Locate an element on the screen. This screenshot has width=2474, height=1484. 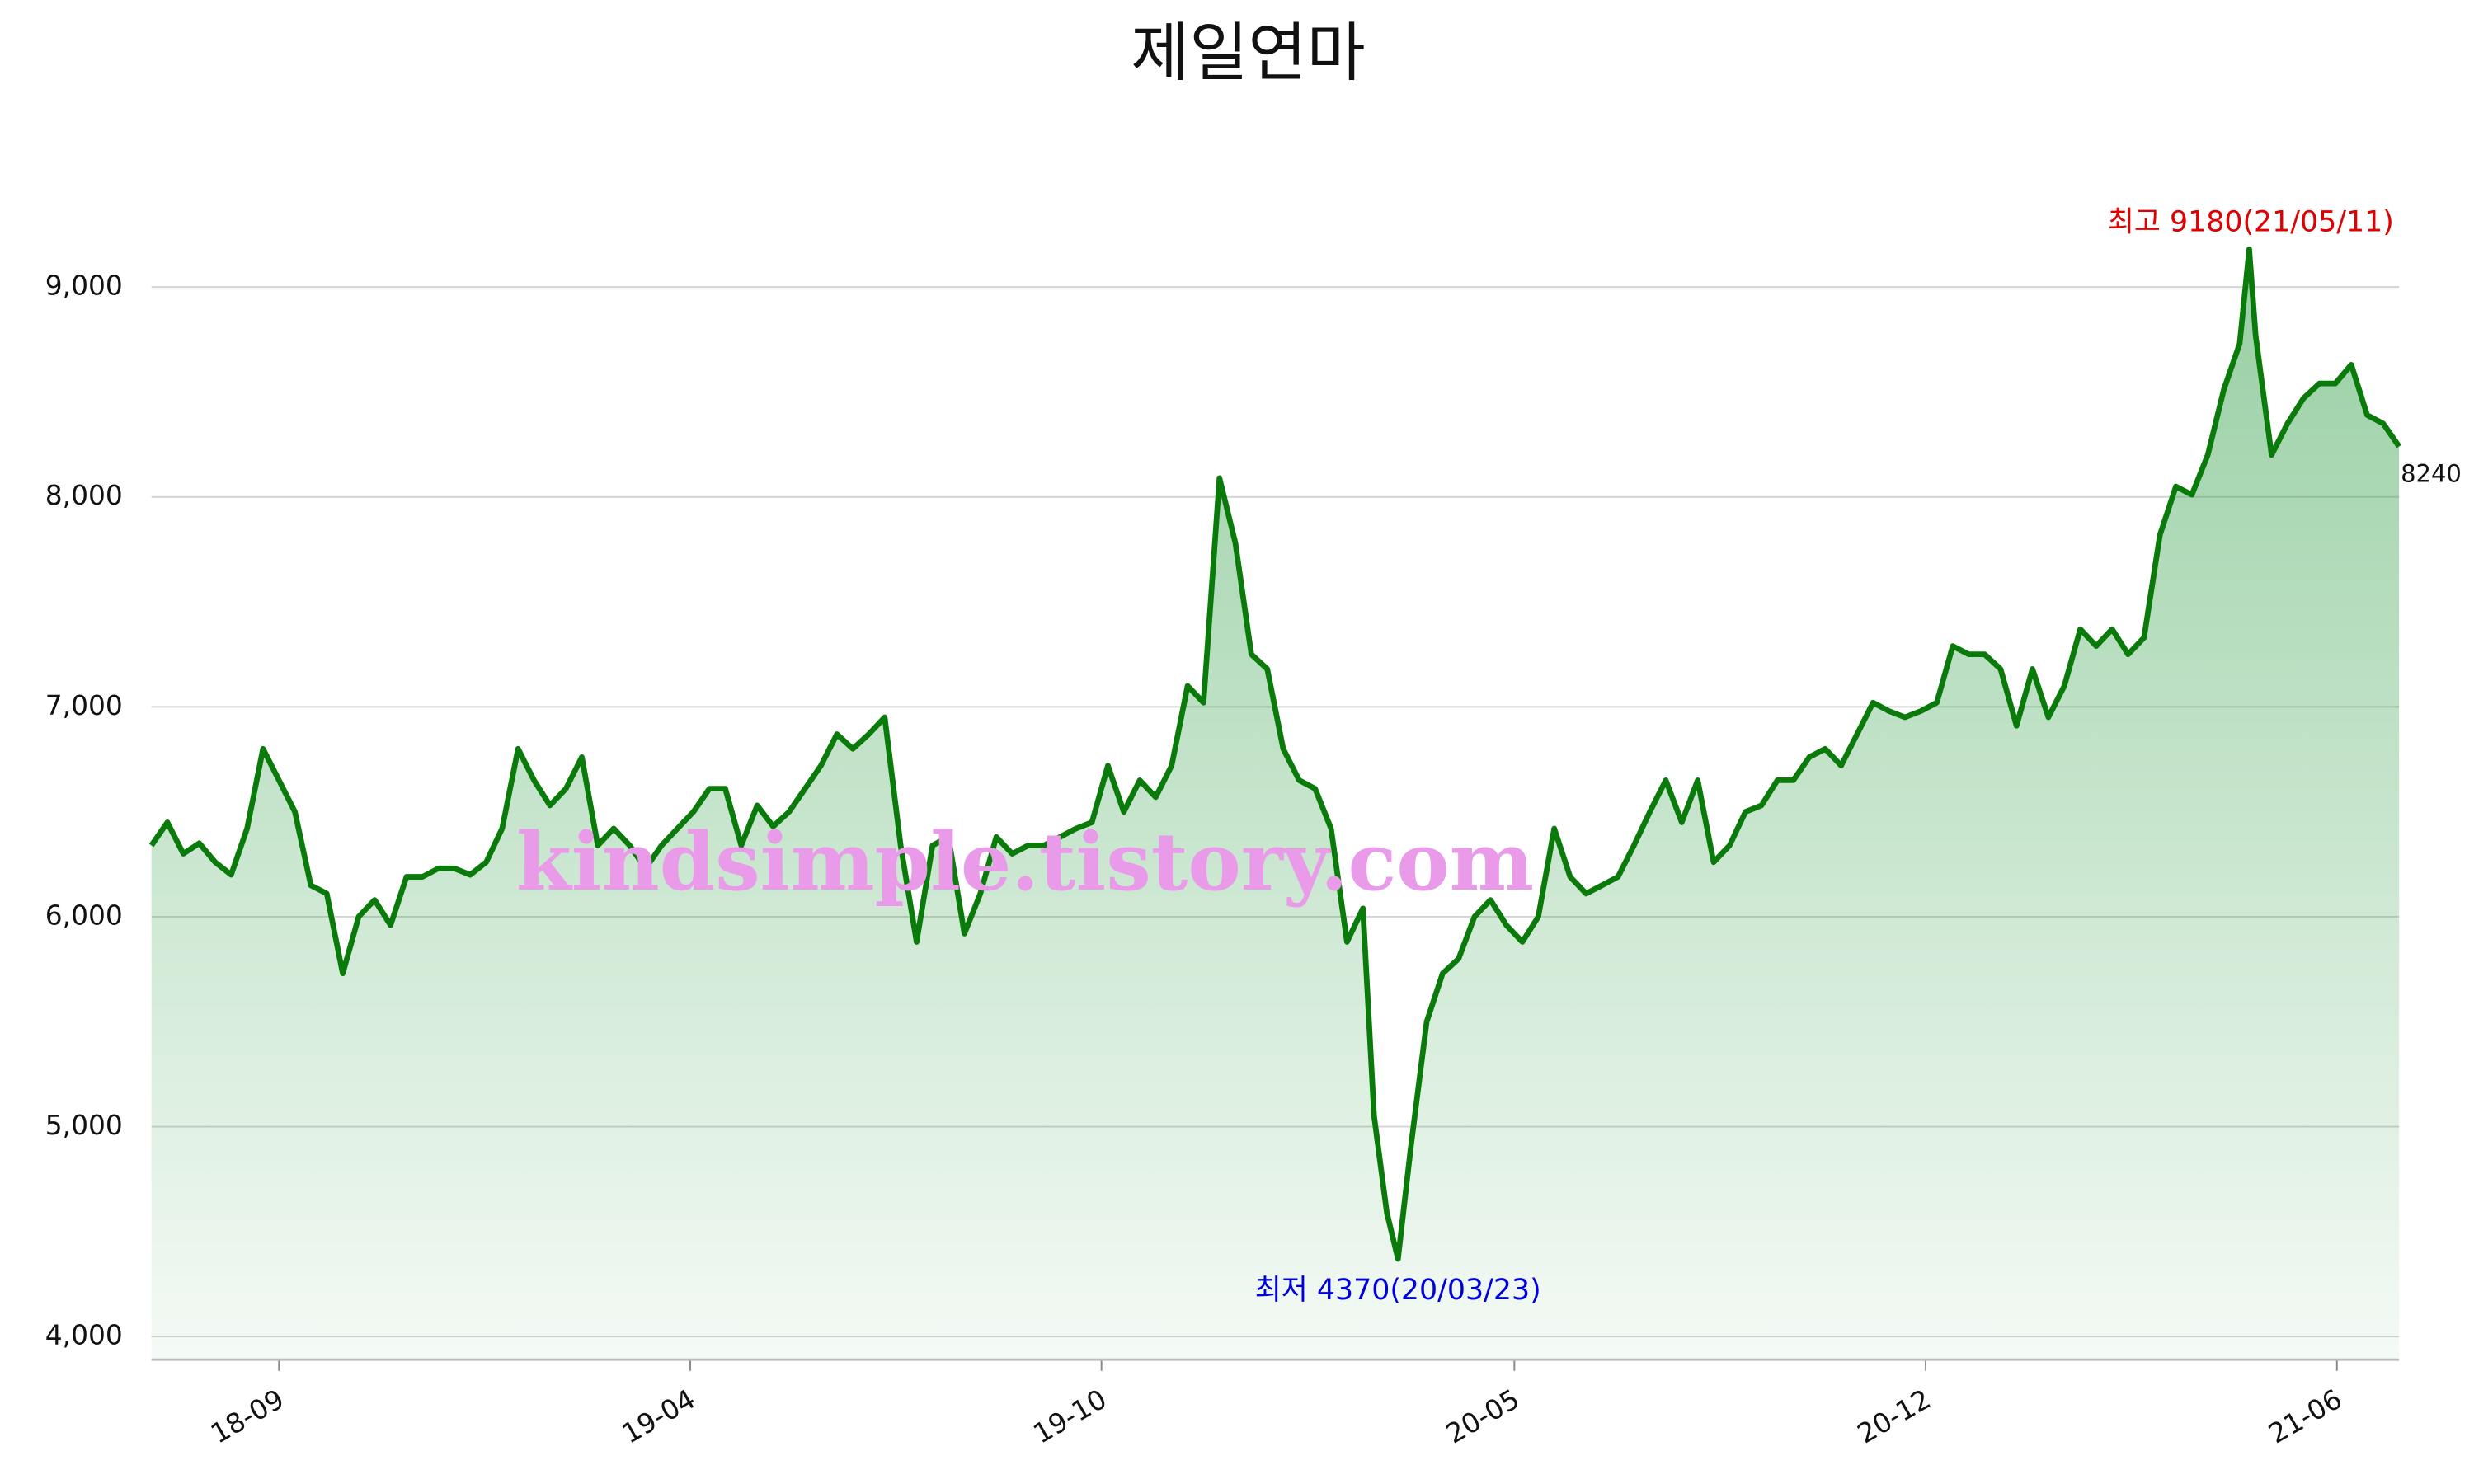
chart-title: 제일연마 is located at coordinates (1248, 54).